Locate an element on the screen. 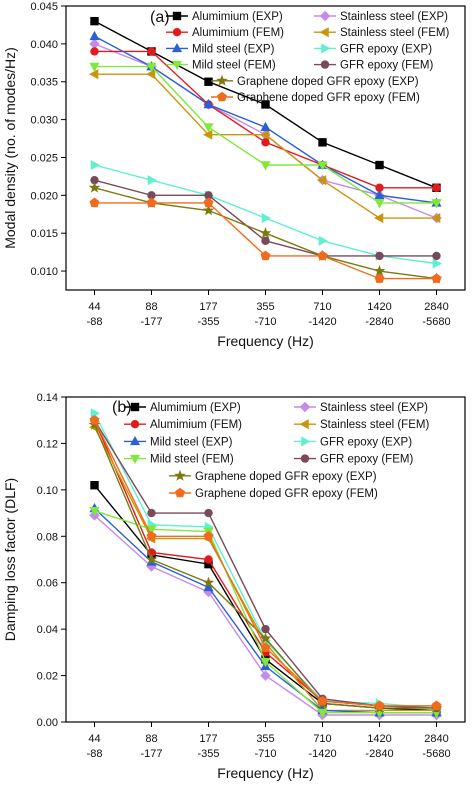 The height and width of the screenshot is (792, 474). y-tick-label: 0.040 is located at coordinates (44, 45).